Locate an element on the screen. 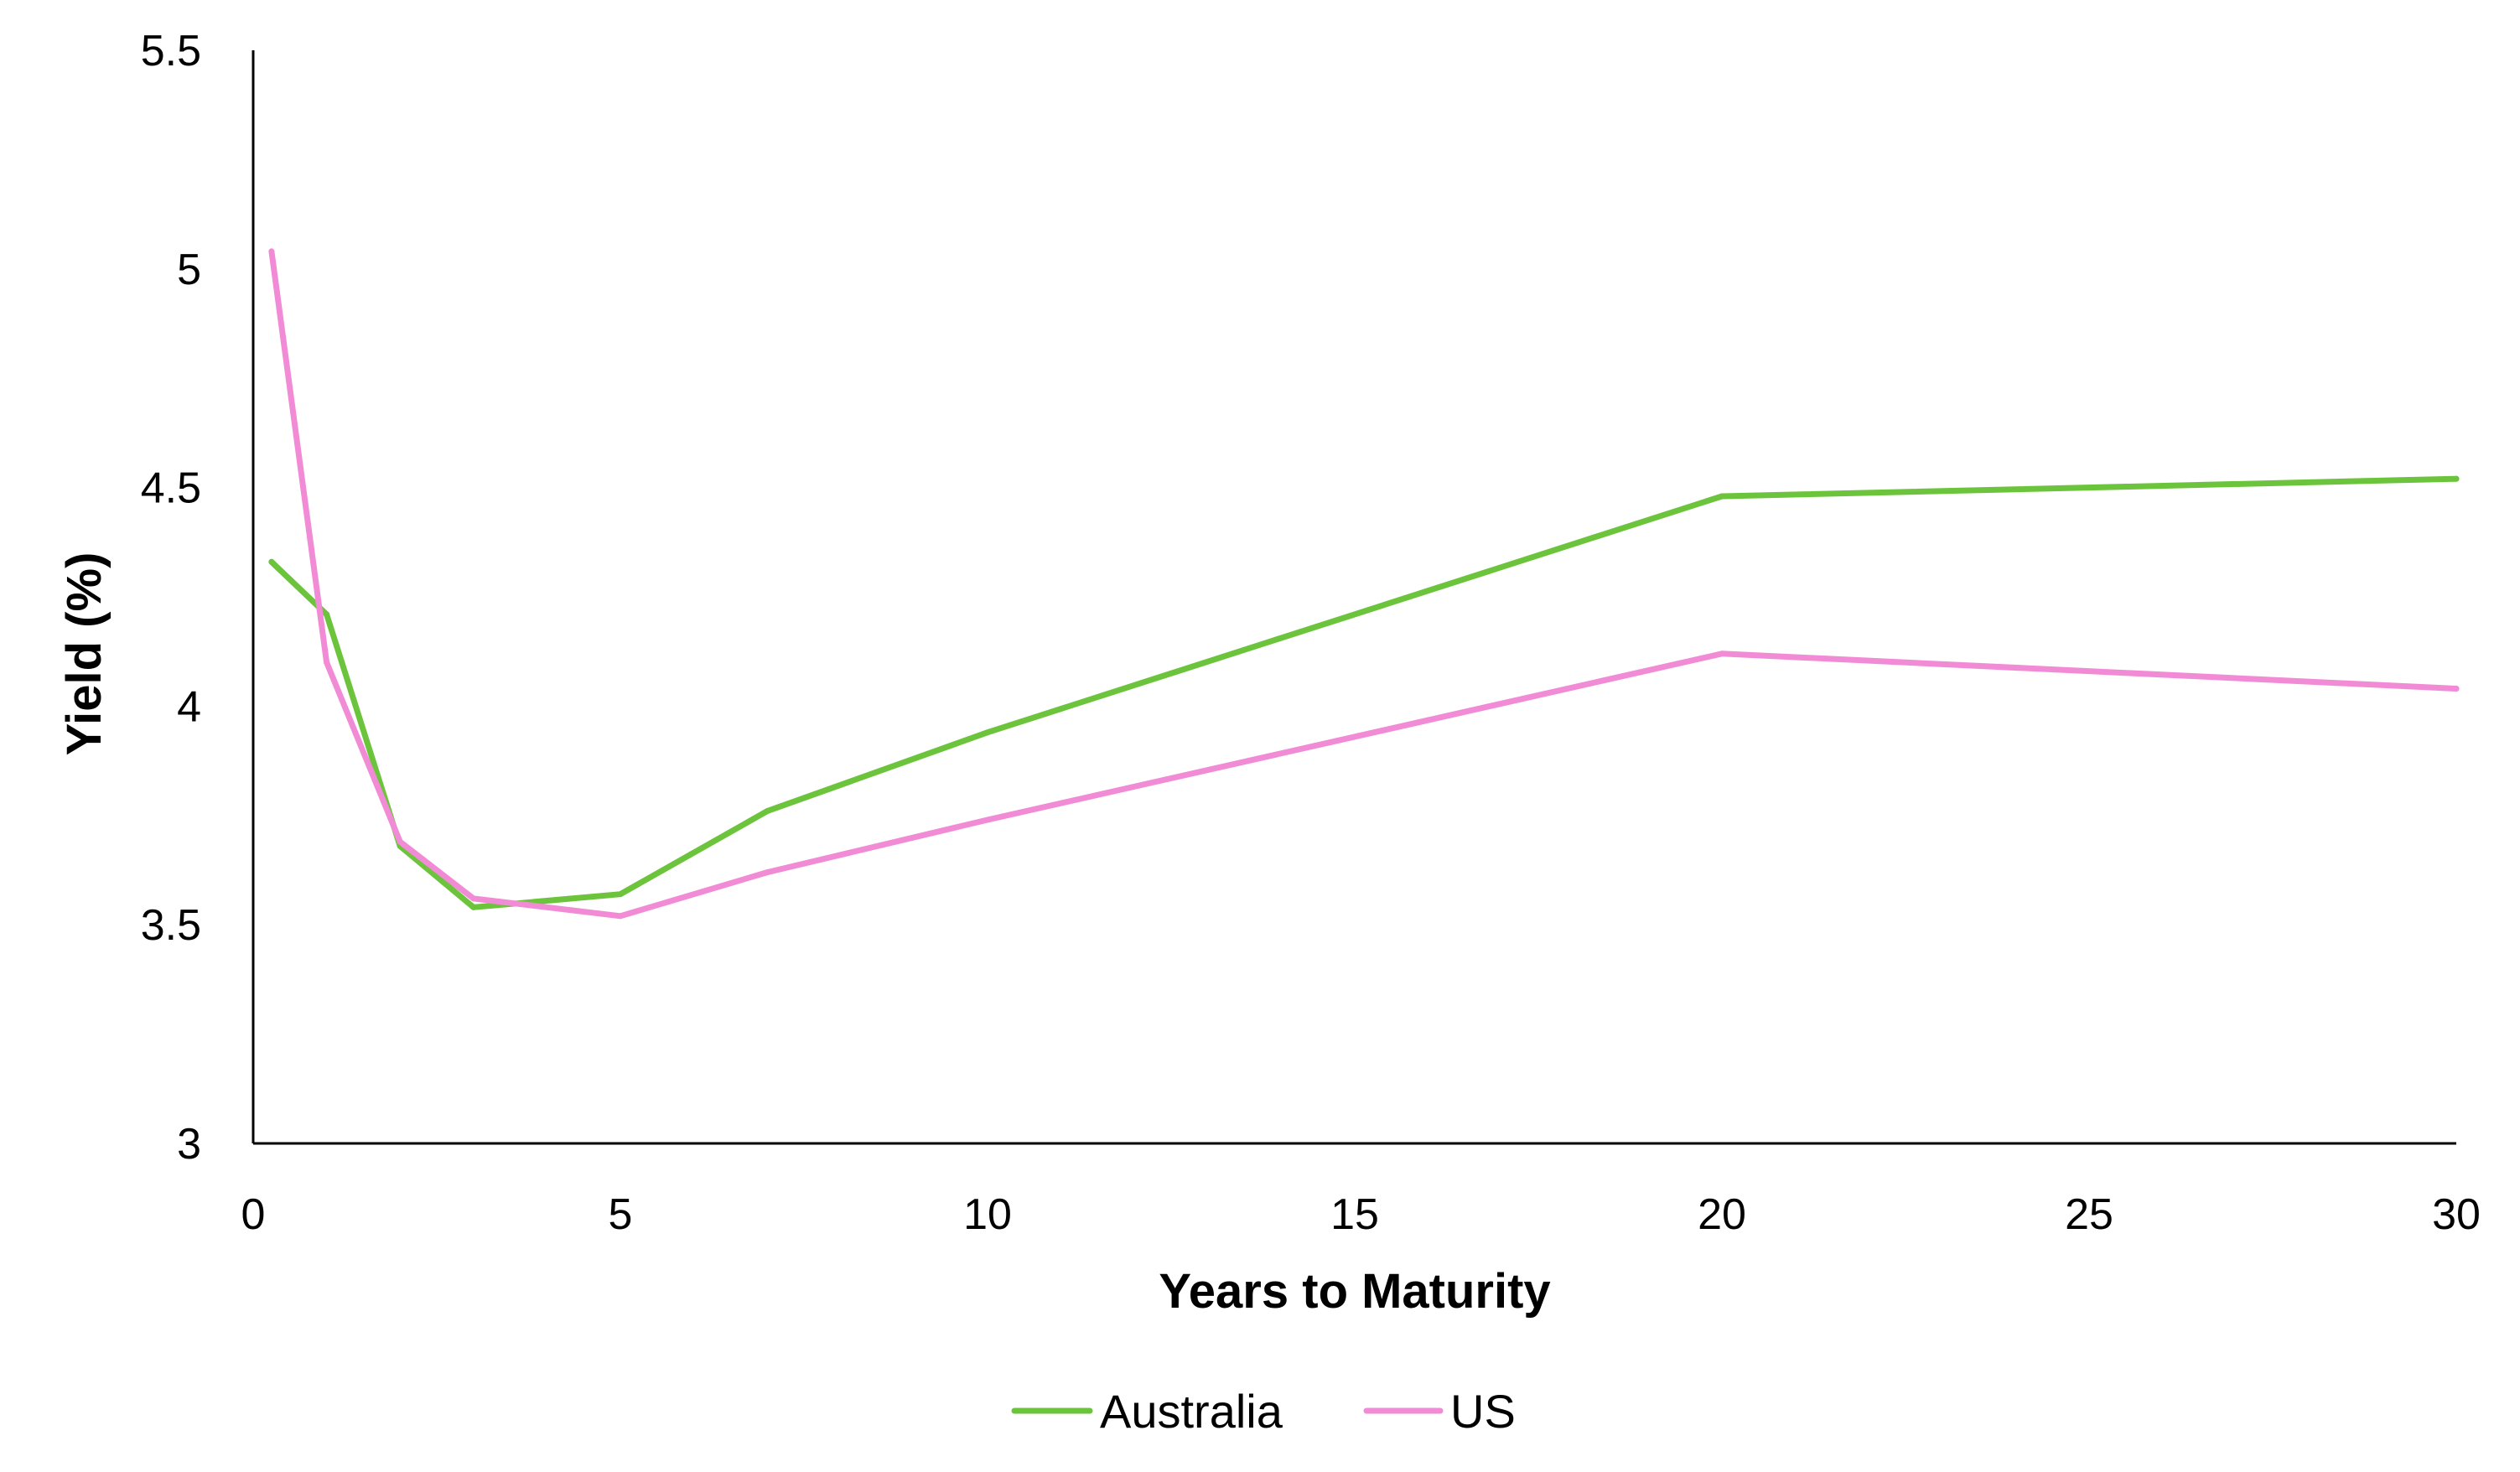 This screenshot has height=1472, width=2520. legend-label-us: US is located at coordinates (1483, 1411).